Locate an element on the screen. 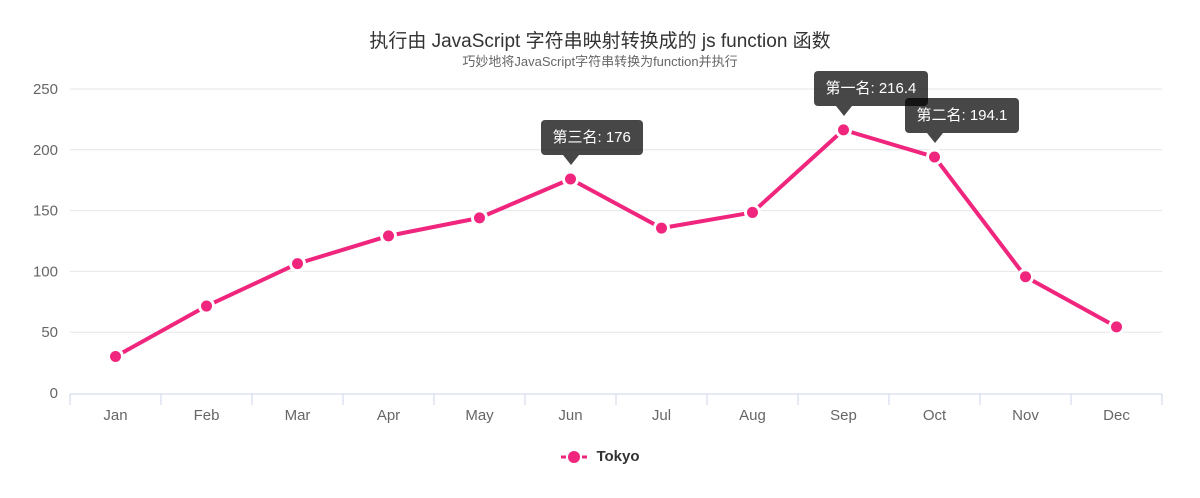 The width and height of the screenshot is (1200, 498). data-point-Feb is located at coordinates (206, 306).